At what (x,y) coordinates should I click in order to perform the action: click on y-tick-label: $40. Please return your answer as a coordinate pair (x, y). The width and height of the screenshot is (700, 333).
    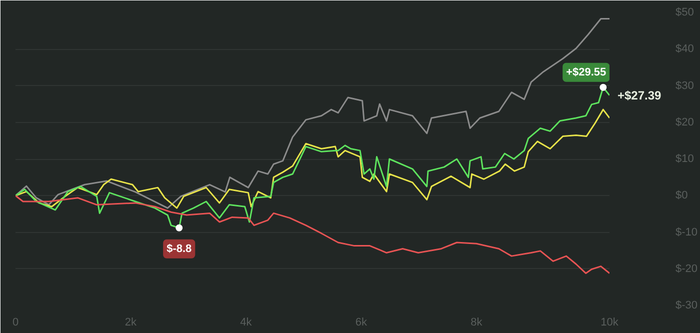
    Looking at the image, I should click on (685, 49).